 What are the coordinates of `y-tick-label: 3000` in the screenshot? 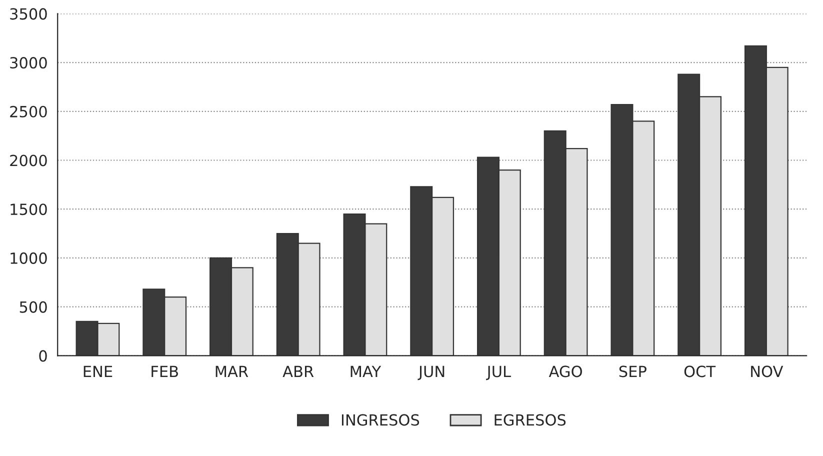 It's located at (28, 63).